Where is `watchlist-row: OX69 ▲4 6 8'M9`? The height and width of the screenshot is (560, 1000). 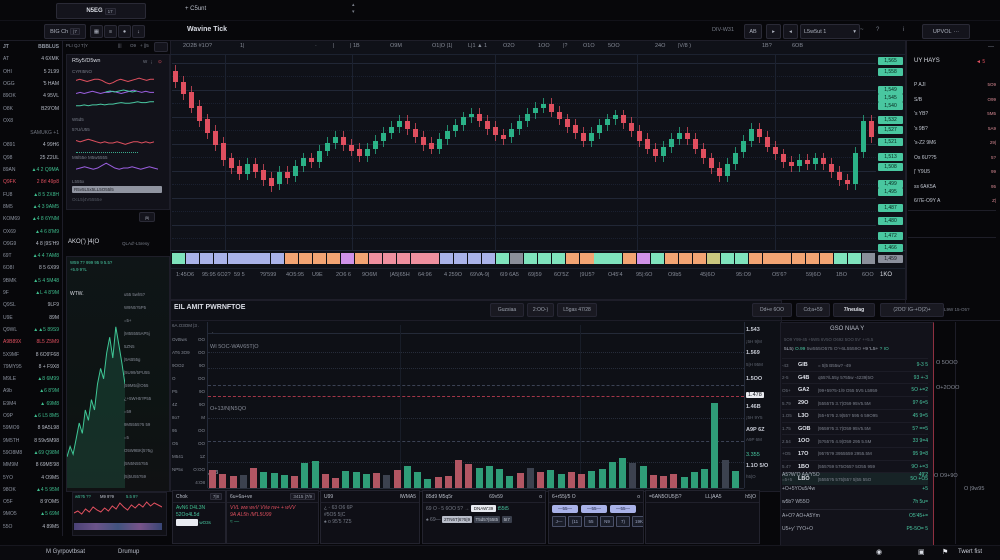
watchlist-row: OX69 ▲4 6 8'M9 is located at coordinates (31, 231).